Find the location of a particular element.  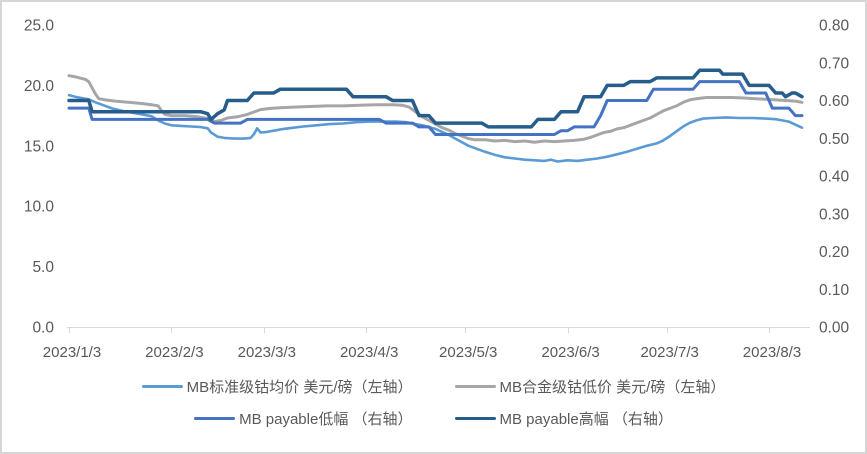

series-line-mb-standard-avg is located at coordinates (435, 128).